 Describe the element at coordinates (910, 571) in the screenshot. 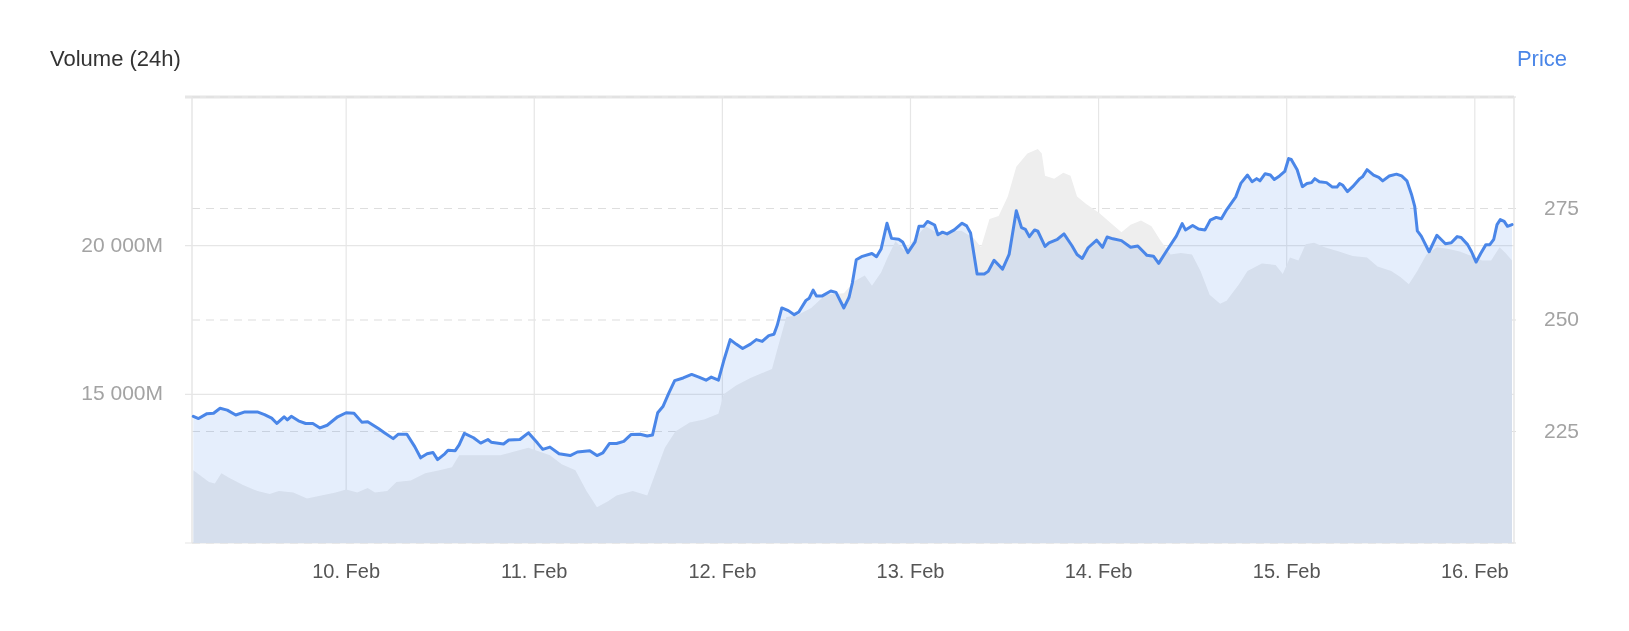

I see `x-tick-label: 13. Feb` at that location.